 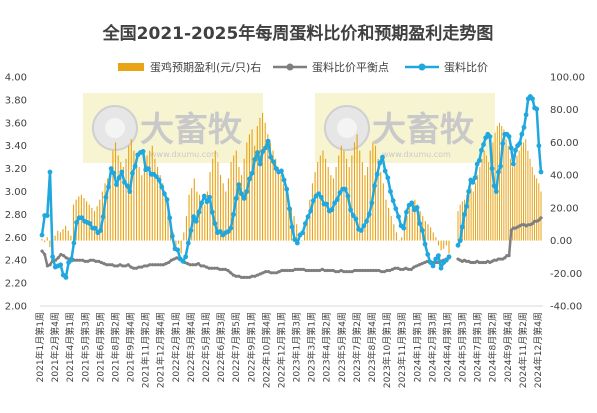 What do you see at coordinates (289, 128) in the screenshot?
I see `watermarks: 大畜牧 www.dxumu.com 大畜牧 www.dxumu.com` at bounding box center [289, 128].